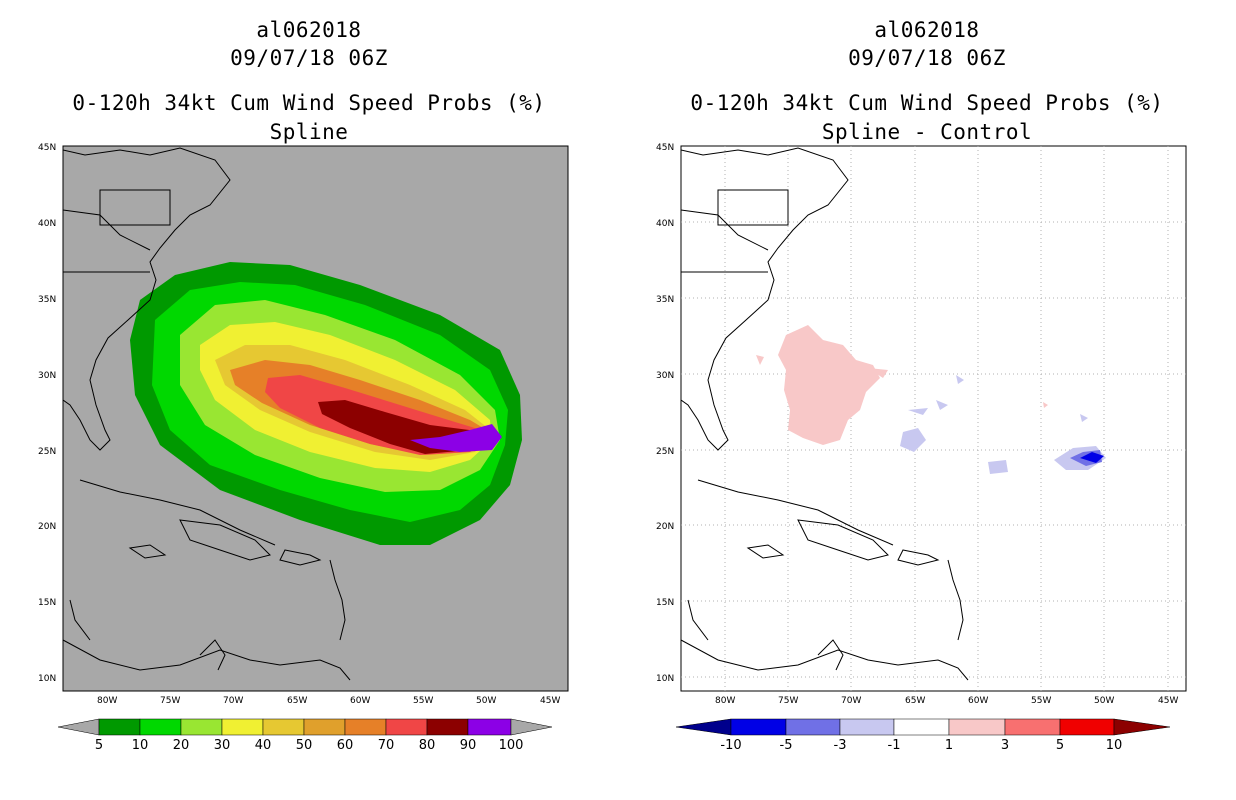  I want to click on colorbar-label: 3, so click(1005, 745).